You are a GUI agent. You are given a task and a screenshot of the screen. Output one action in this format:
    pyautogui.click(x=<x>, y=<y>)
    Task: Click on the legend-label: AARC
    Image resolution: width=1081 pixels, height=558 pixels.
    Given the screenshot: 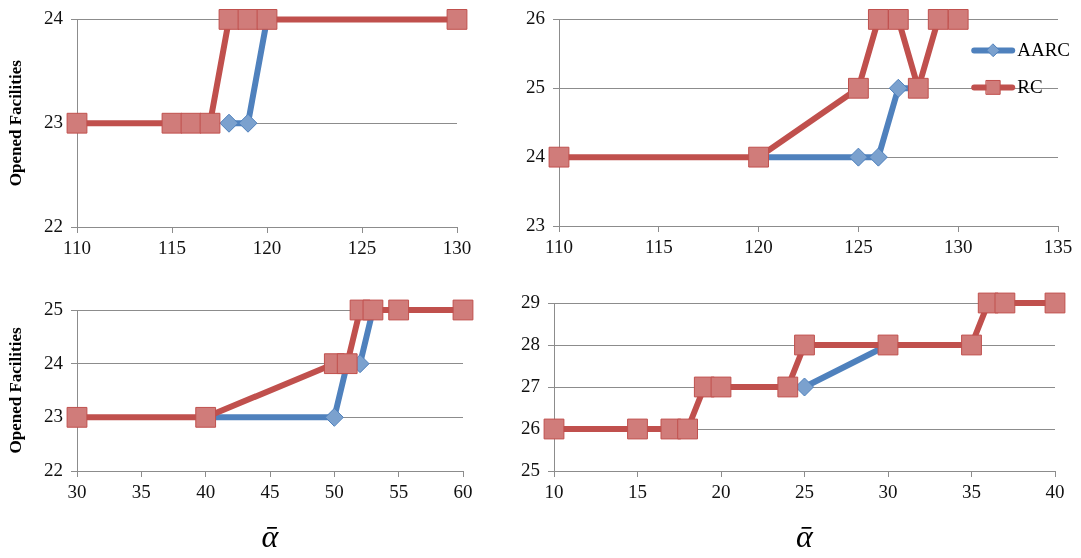 What is the action you would take?
    pyautogui.click(x=1044, y=50)
    